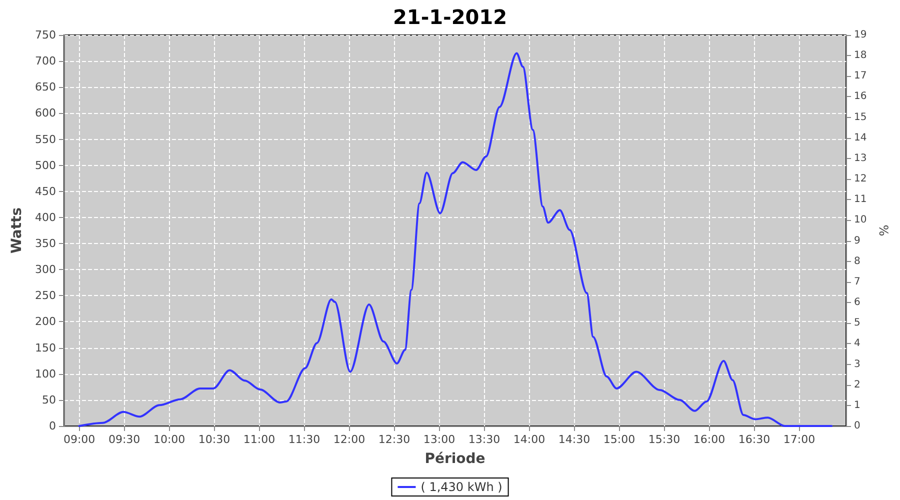 This screenshot has height=500, width=900. Describe the element at coordinates (455, 459) in the screenshot. I see `x-axis-title: Période` at that location.